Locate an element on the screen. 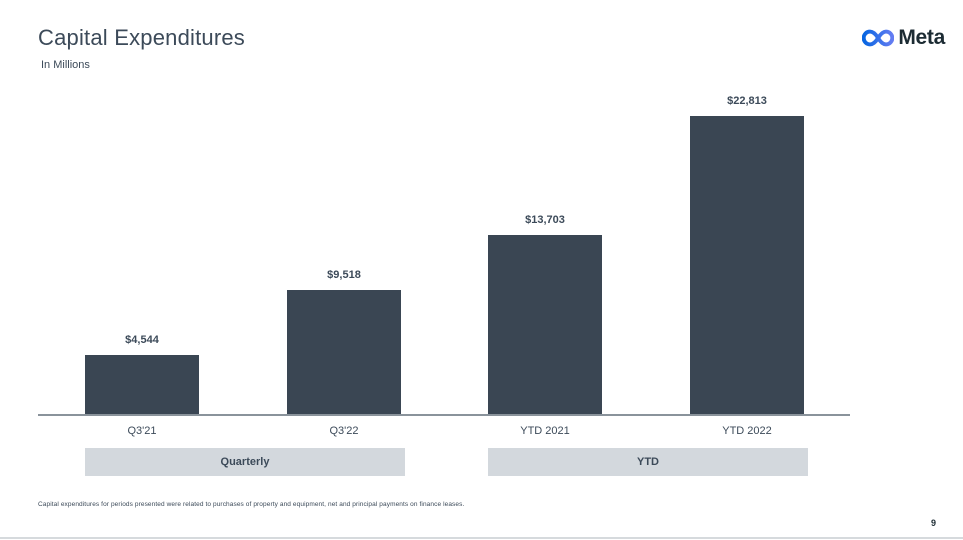 The height and width of the screenshot is (540, 963). bar-value-label: $9,518 is located at coordinates (344, 275).